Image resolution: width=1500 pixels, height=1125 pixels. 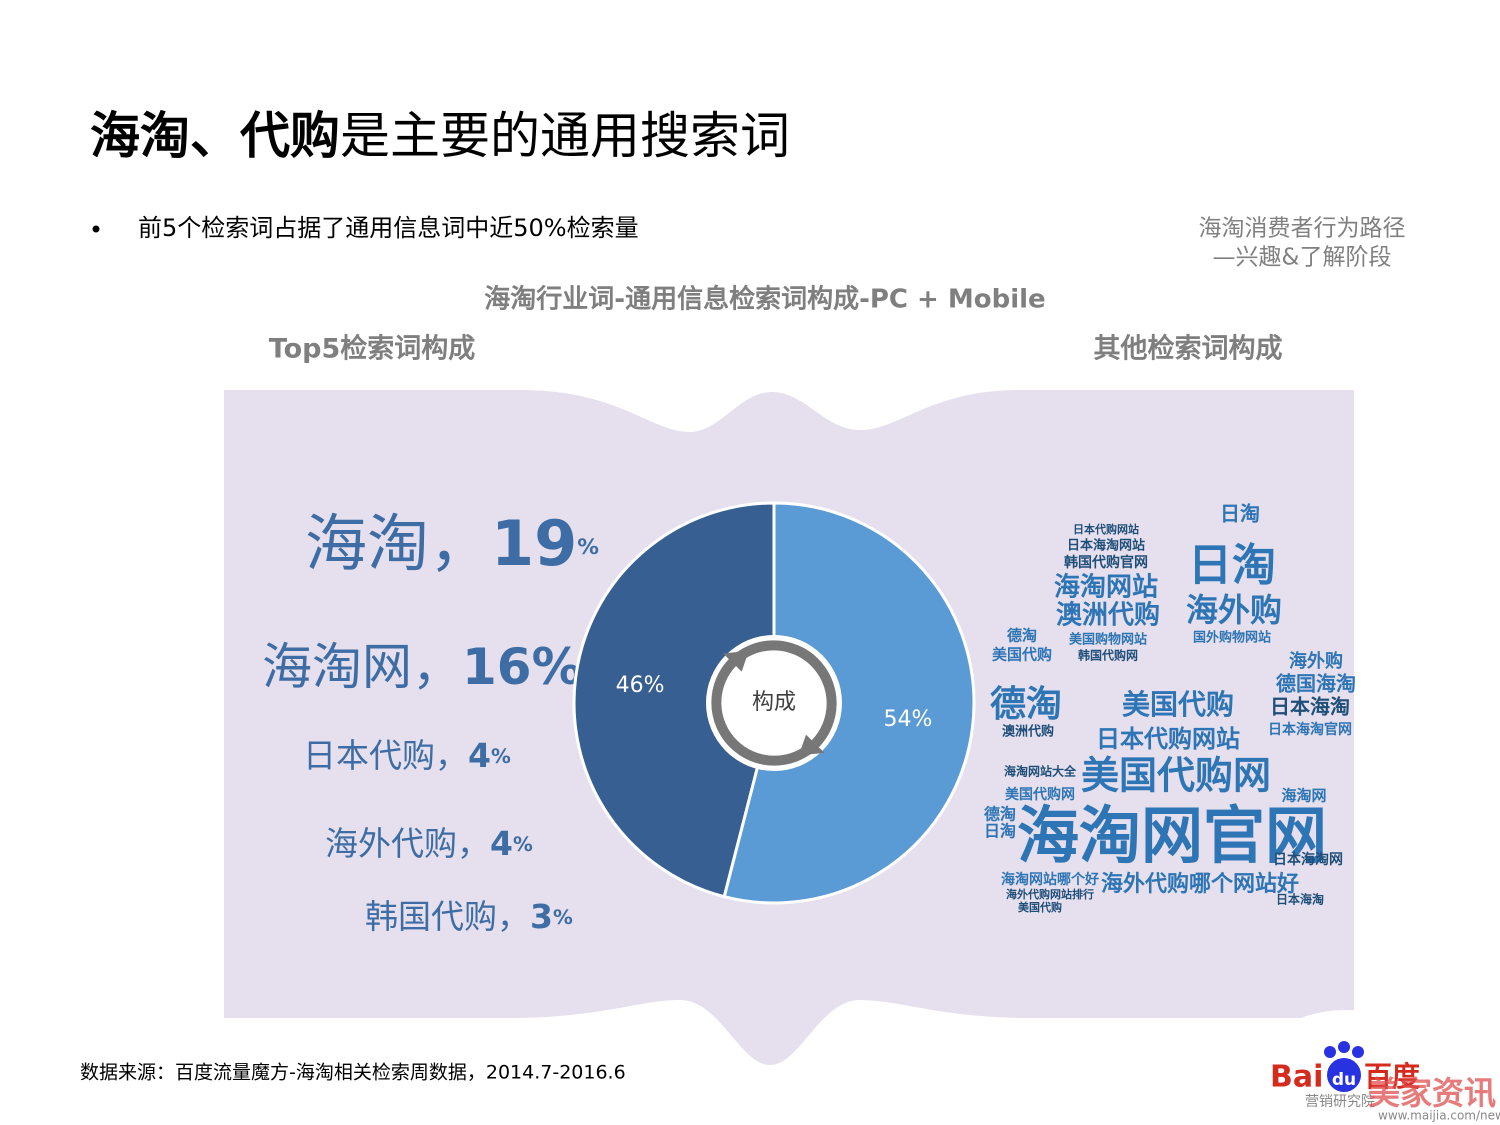 I want to click on slice-label: 46%, so click(x=640, y=685).